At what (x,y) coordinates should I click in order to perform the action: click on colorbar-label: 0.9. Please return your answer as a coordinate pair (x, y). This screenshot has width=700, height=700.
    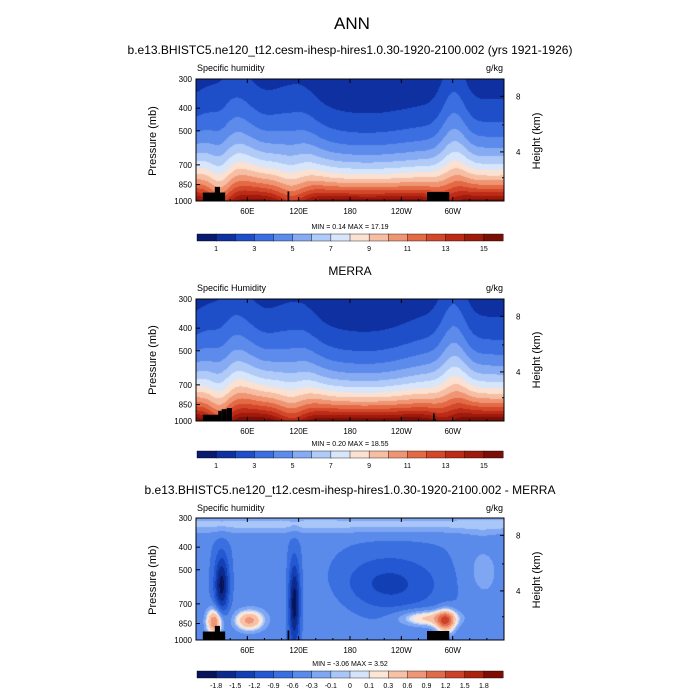
    Looking at the image, I should click on (427, 686).